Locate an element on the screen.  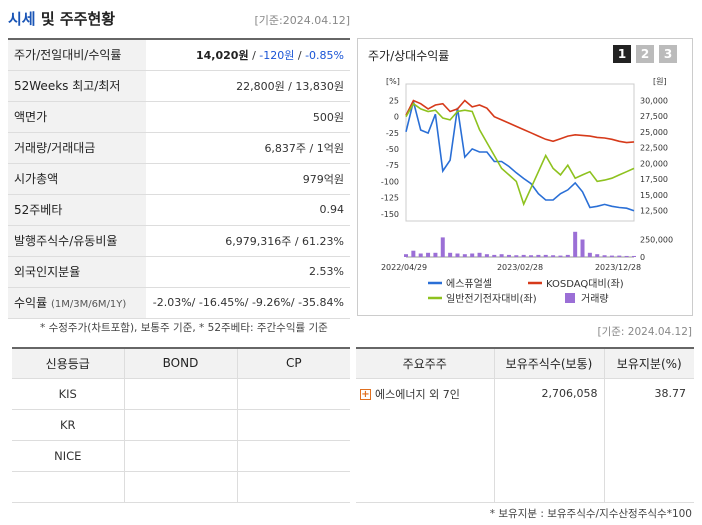
credit-agency: KIS is located at coordinates (68, 394).